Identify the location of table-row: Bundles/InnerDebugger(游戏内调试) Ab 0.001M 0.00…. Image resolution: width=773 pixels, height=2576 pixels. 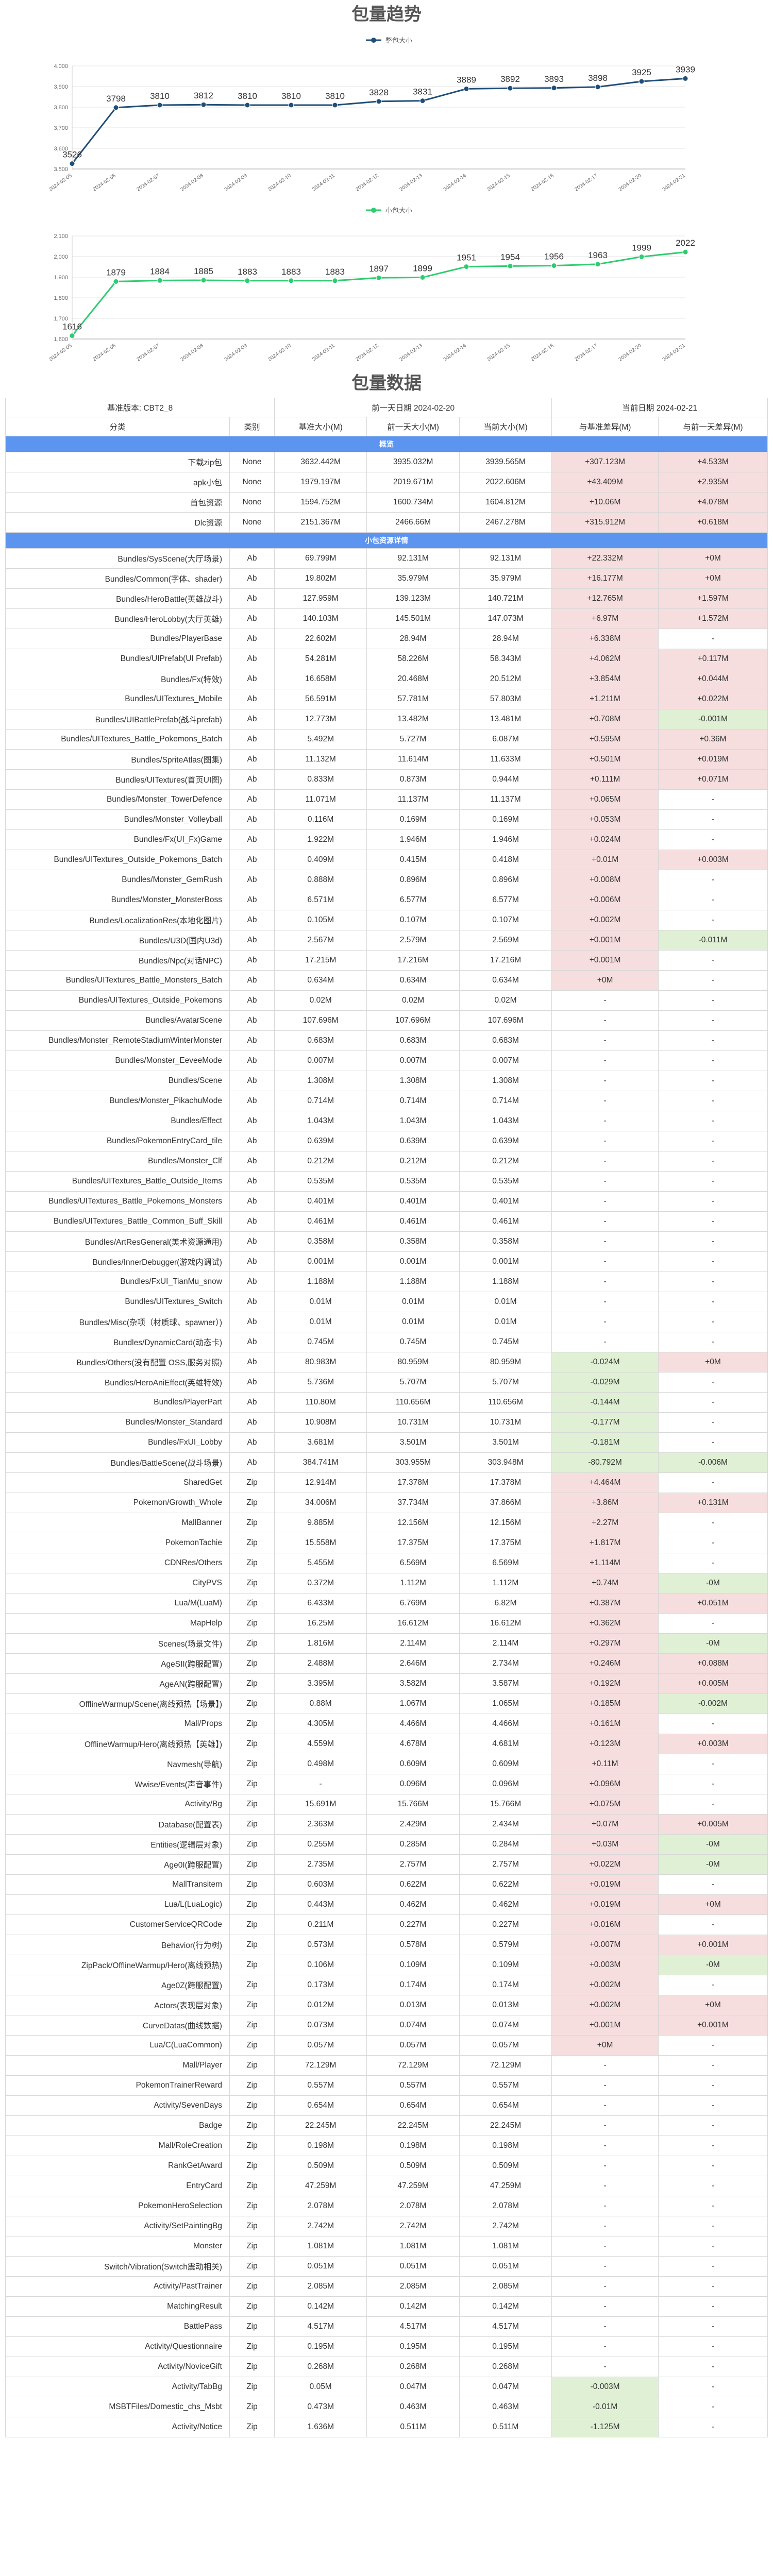
(386, 1261).